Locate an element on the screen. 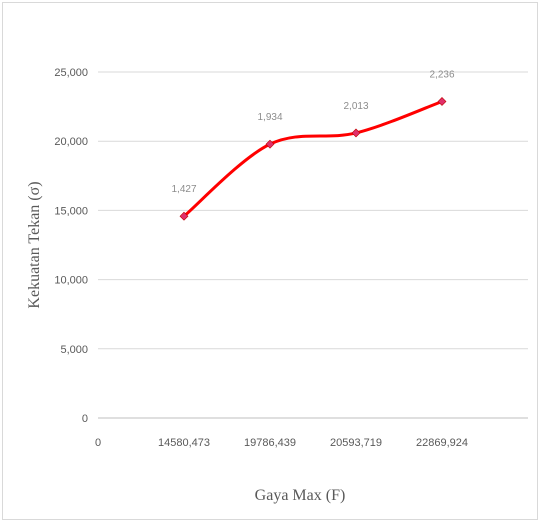  x-tick-label: 19786,439 is located at coordinates (270, 443).